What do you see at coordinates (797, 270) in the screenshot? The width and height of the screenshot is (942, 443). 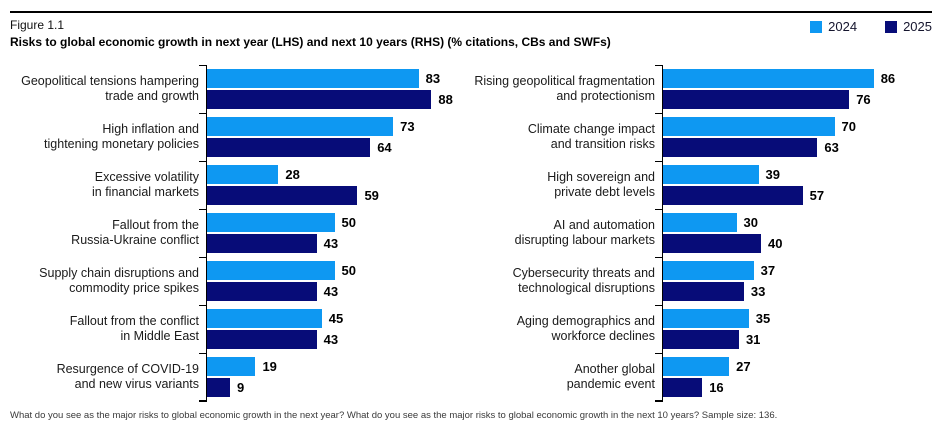 I see `bar-line-2024: 37` at bounding box center [797, 270].